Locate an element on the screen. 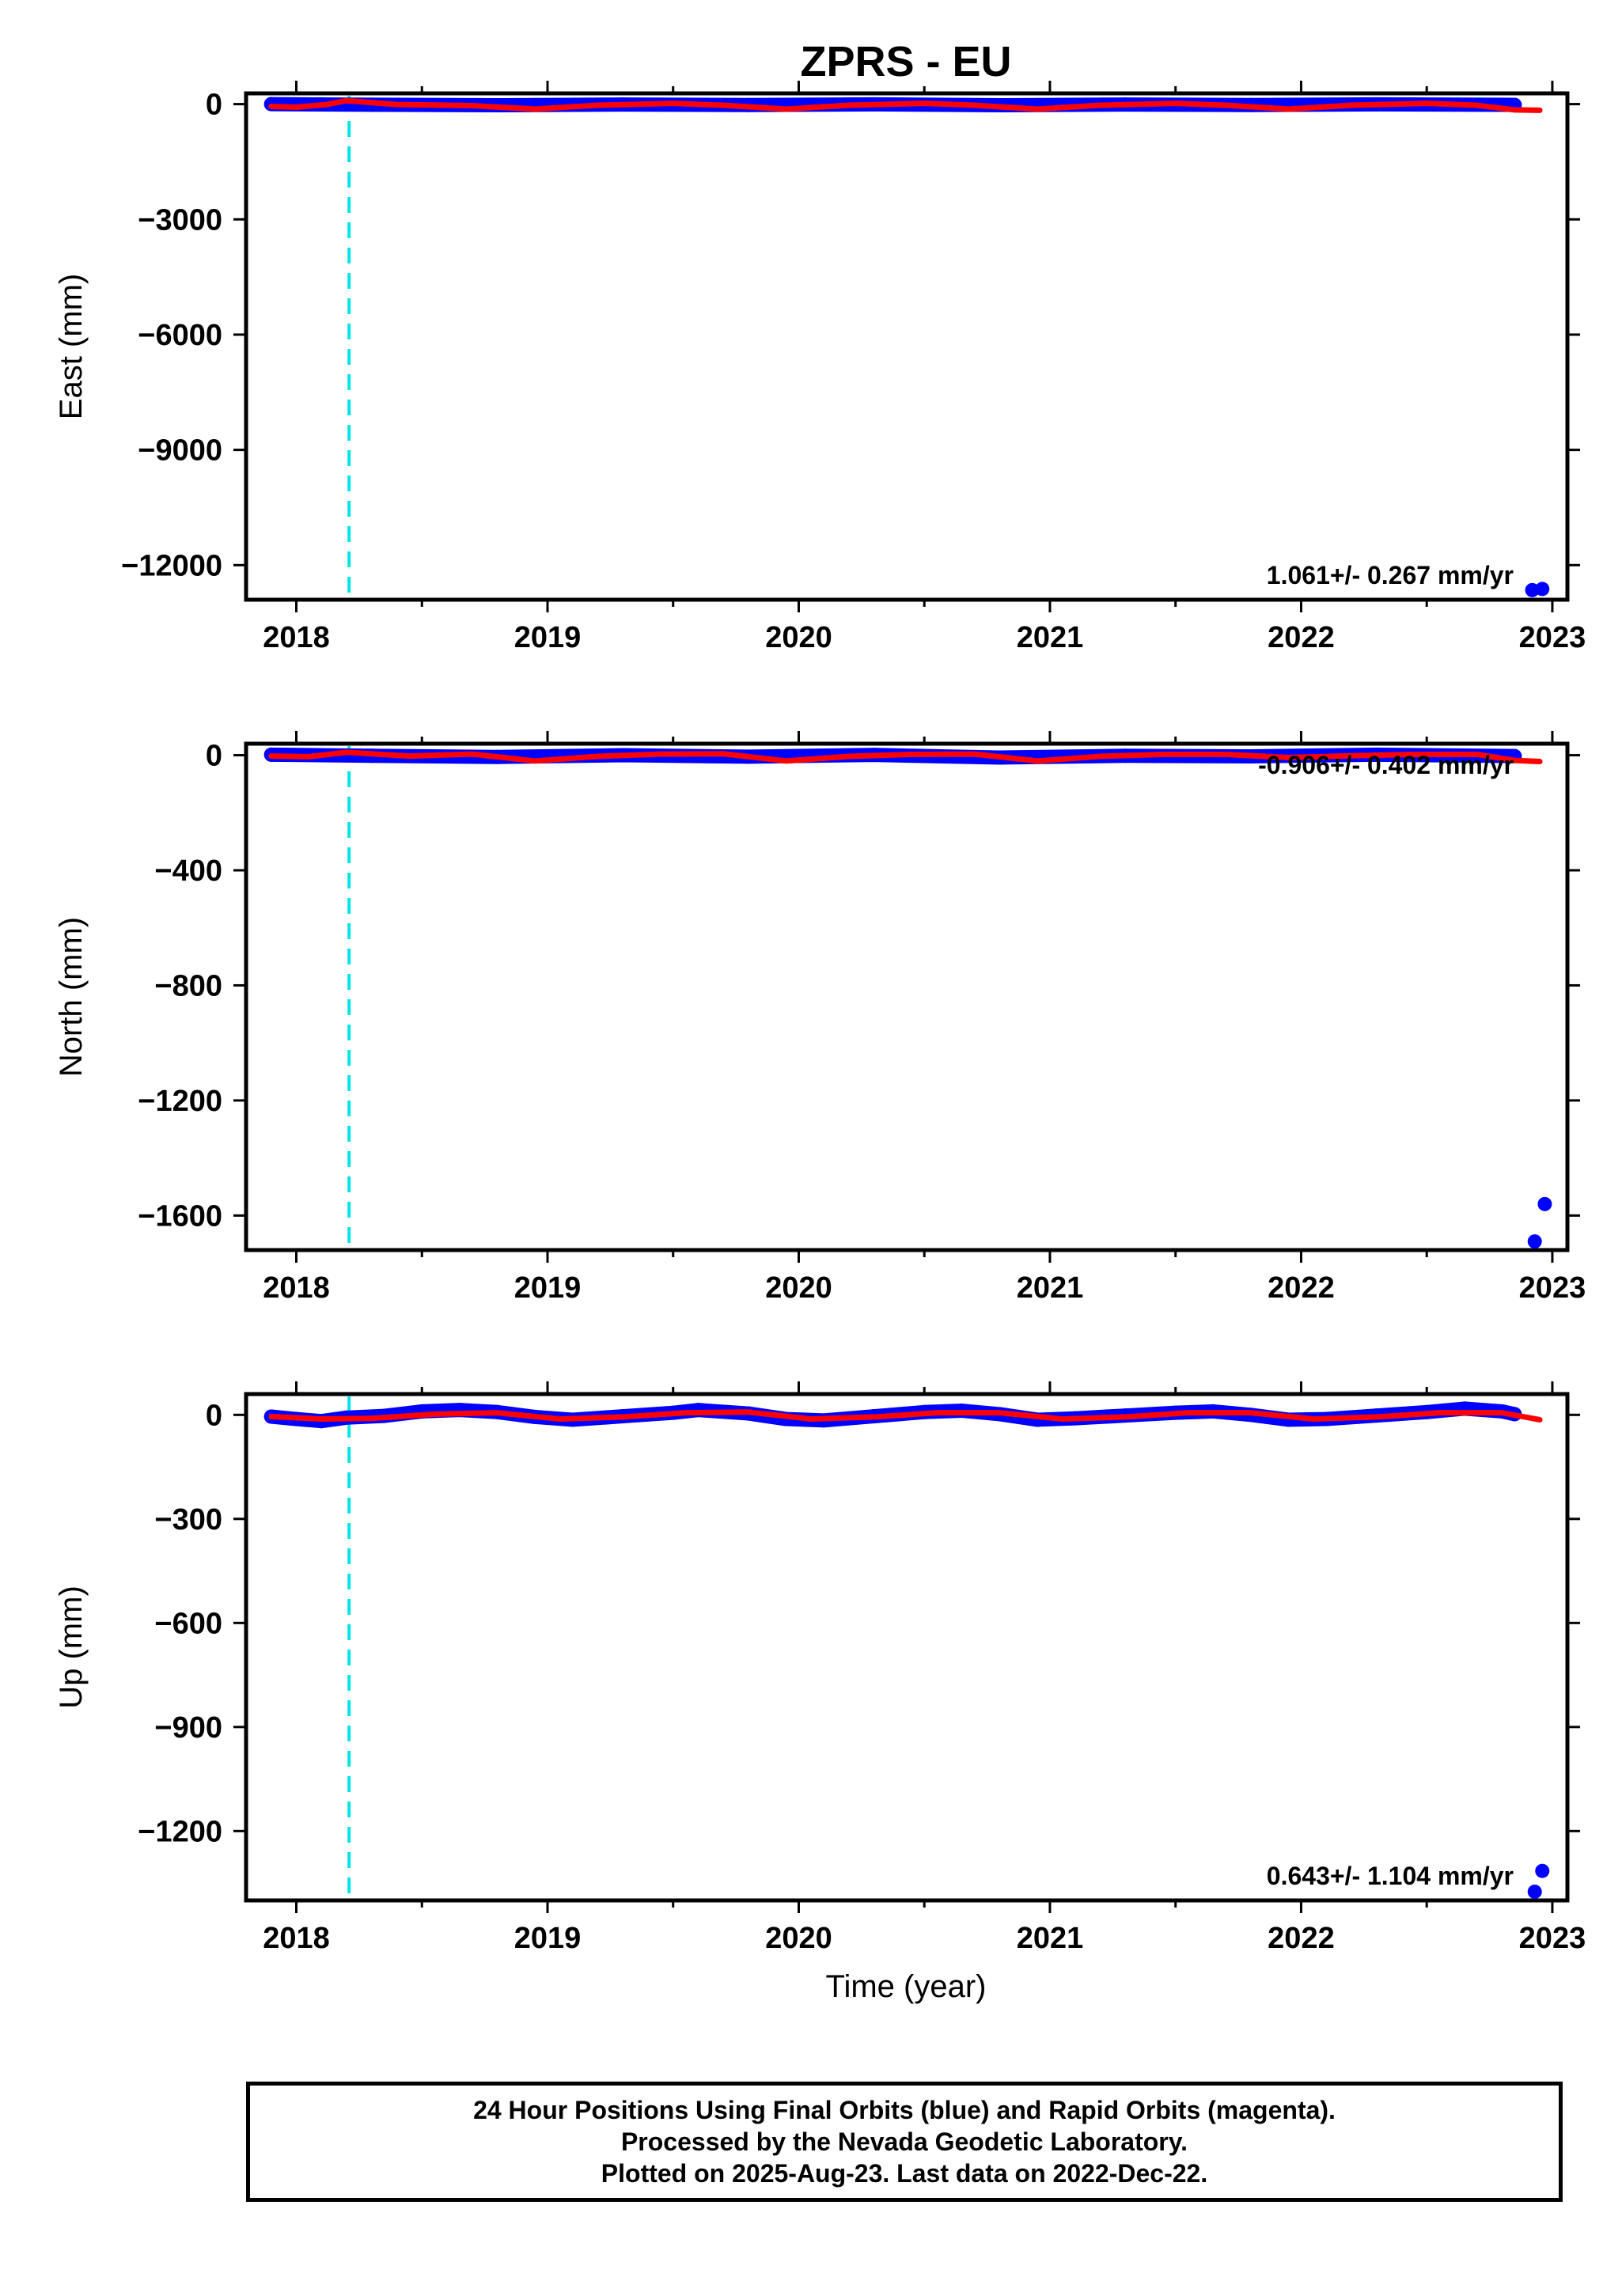 Image resolution: width=1622 pixels, height=2296 pixels. y-tick-label: −300 is located at coordinates (188, 1519).